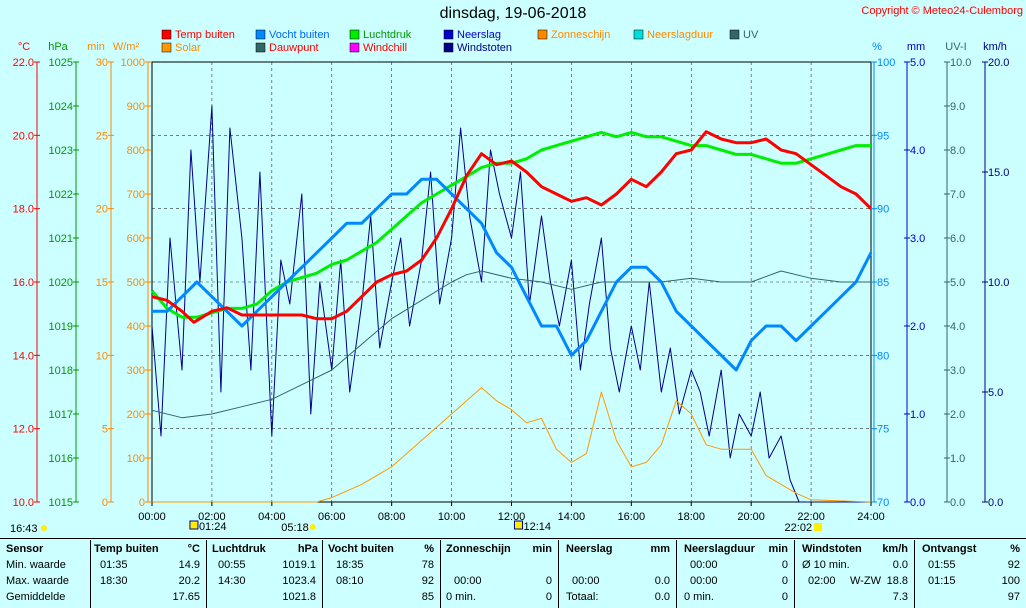 This screenshot has height=608, width=1026. I want to click on legend-label: Vocht buiten, so click(299, 35).